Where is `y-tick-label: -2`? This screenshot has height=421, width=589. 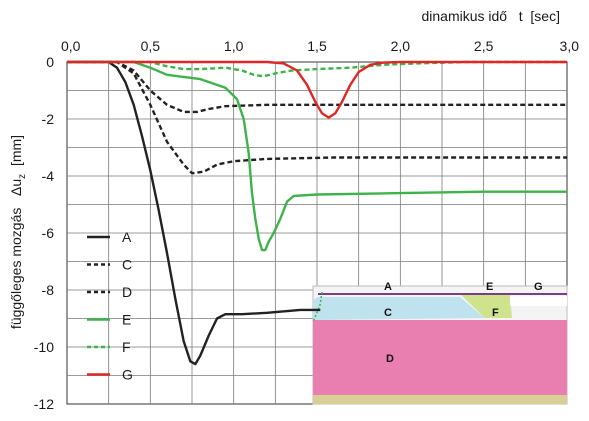
y-tick-label: -2 is located at coordinates (48, 119).